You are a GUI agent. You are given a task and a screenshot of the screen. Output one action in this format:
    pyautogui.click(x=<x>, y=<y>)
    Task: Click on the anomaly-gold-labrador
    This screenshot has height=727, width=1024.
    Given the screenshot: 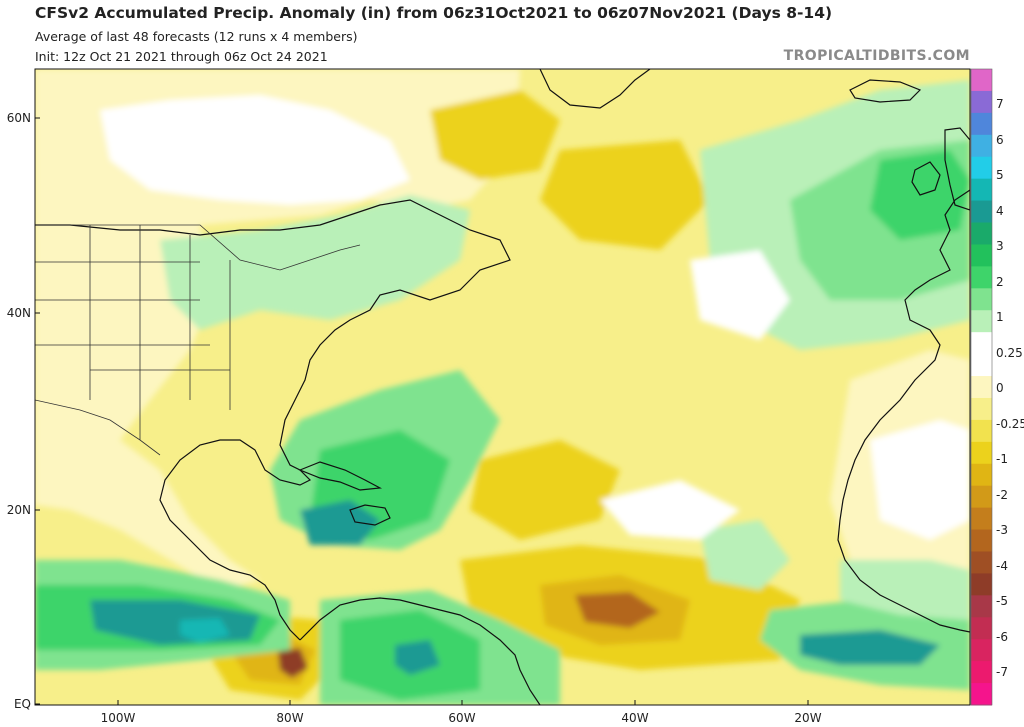 What is the action you would take?
    pyautogui.click(x=495, y=135)
    